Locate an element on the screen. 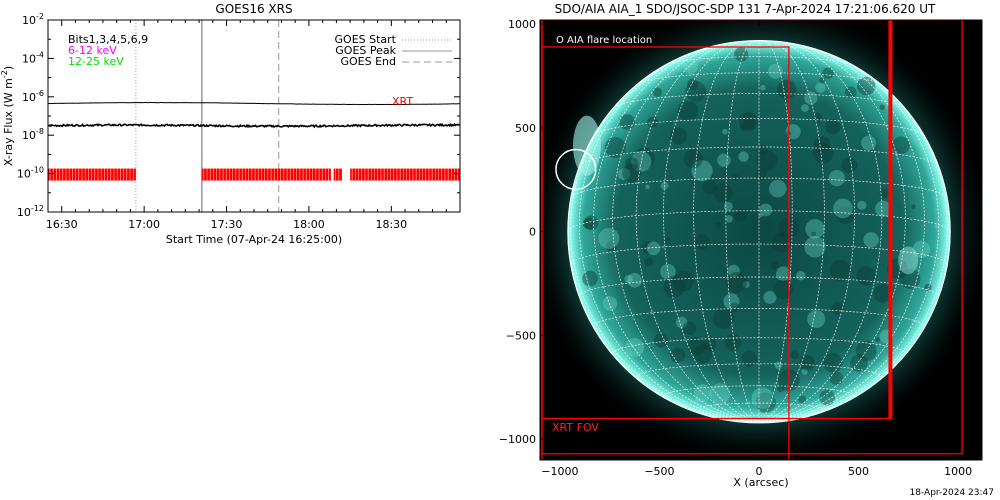  flare-location-circle is located at coordinates (576, 169).